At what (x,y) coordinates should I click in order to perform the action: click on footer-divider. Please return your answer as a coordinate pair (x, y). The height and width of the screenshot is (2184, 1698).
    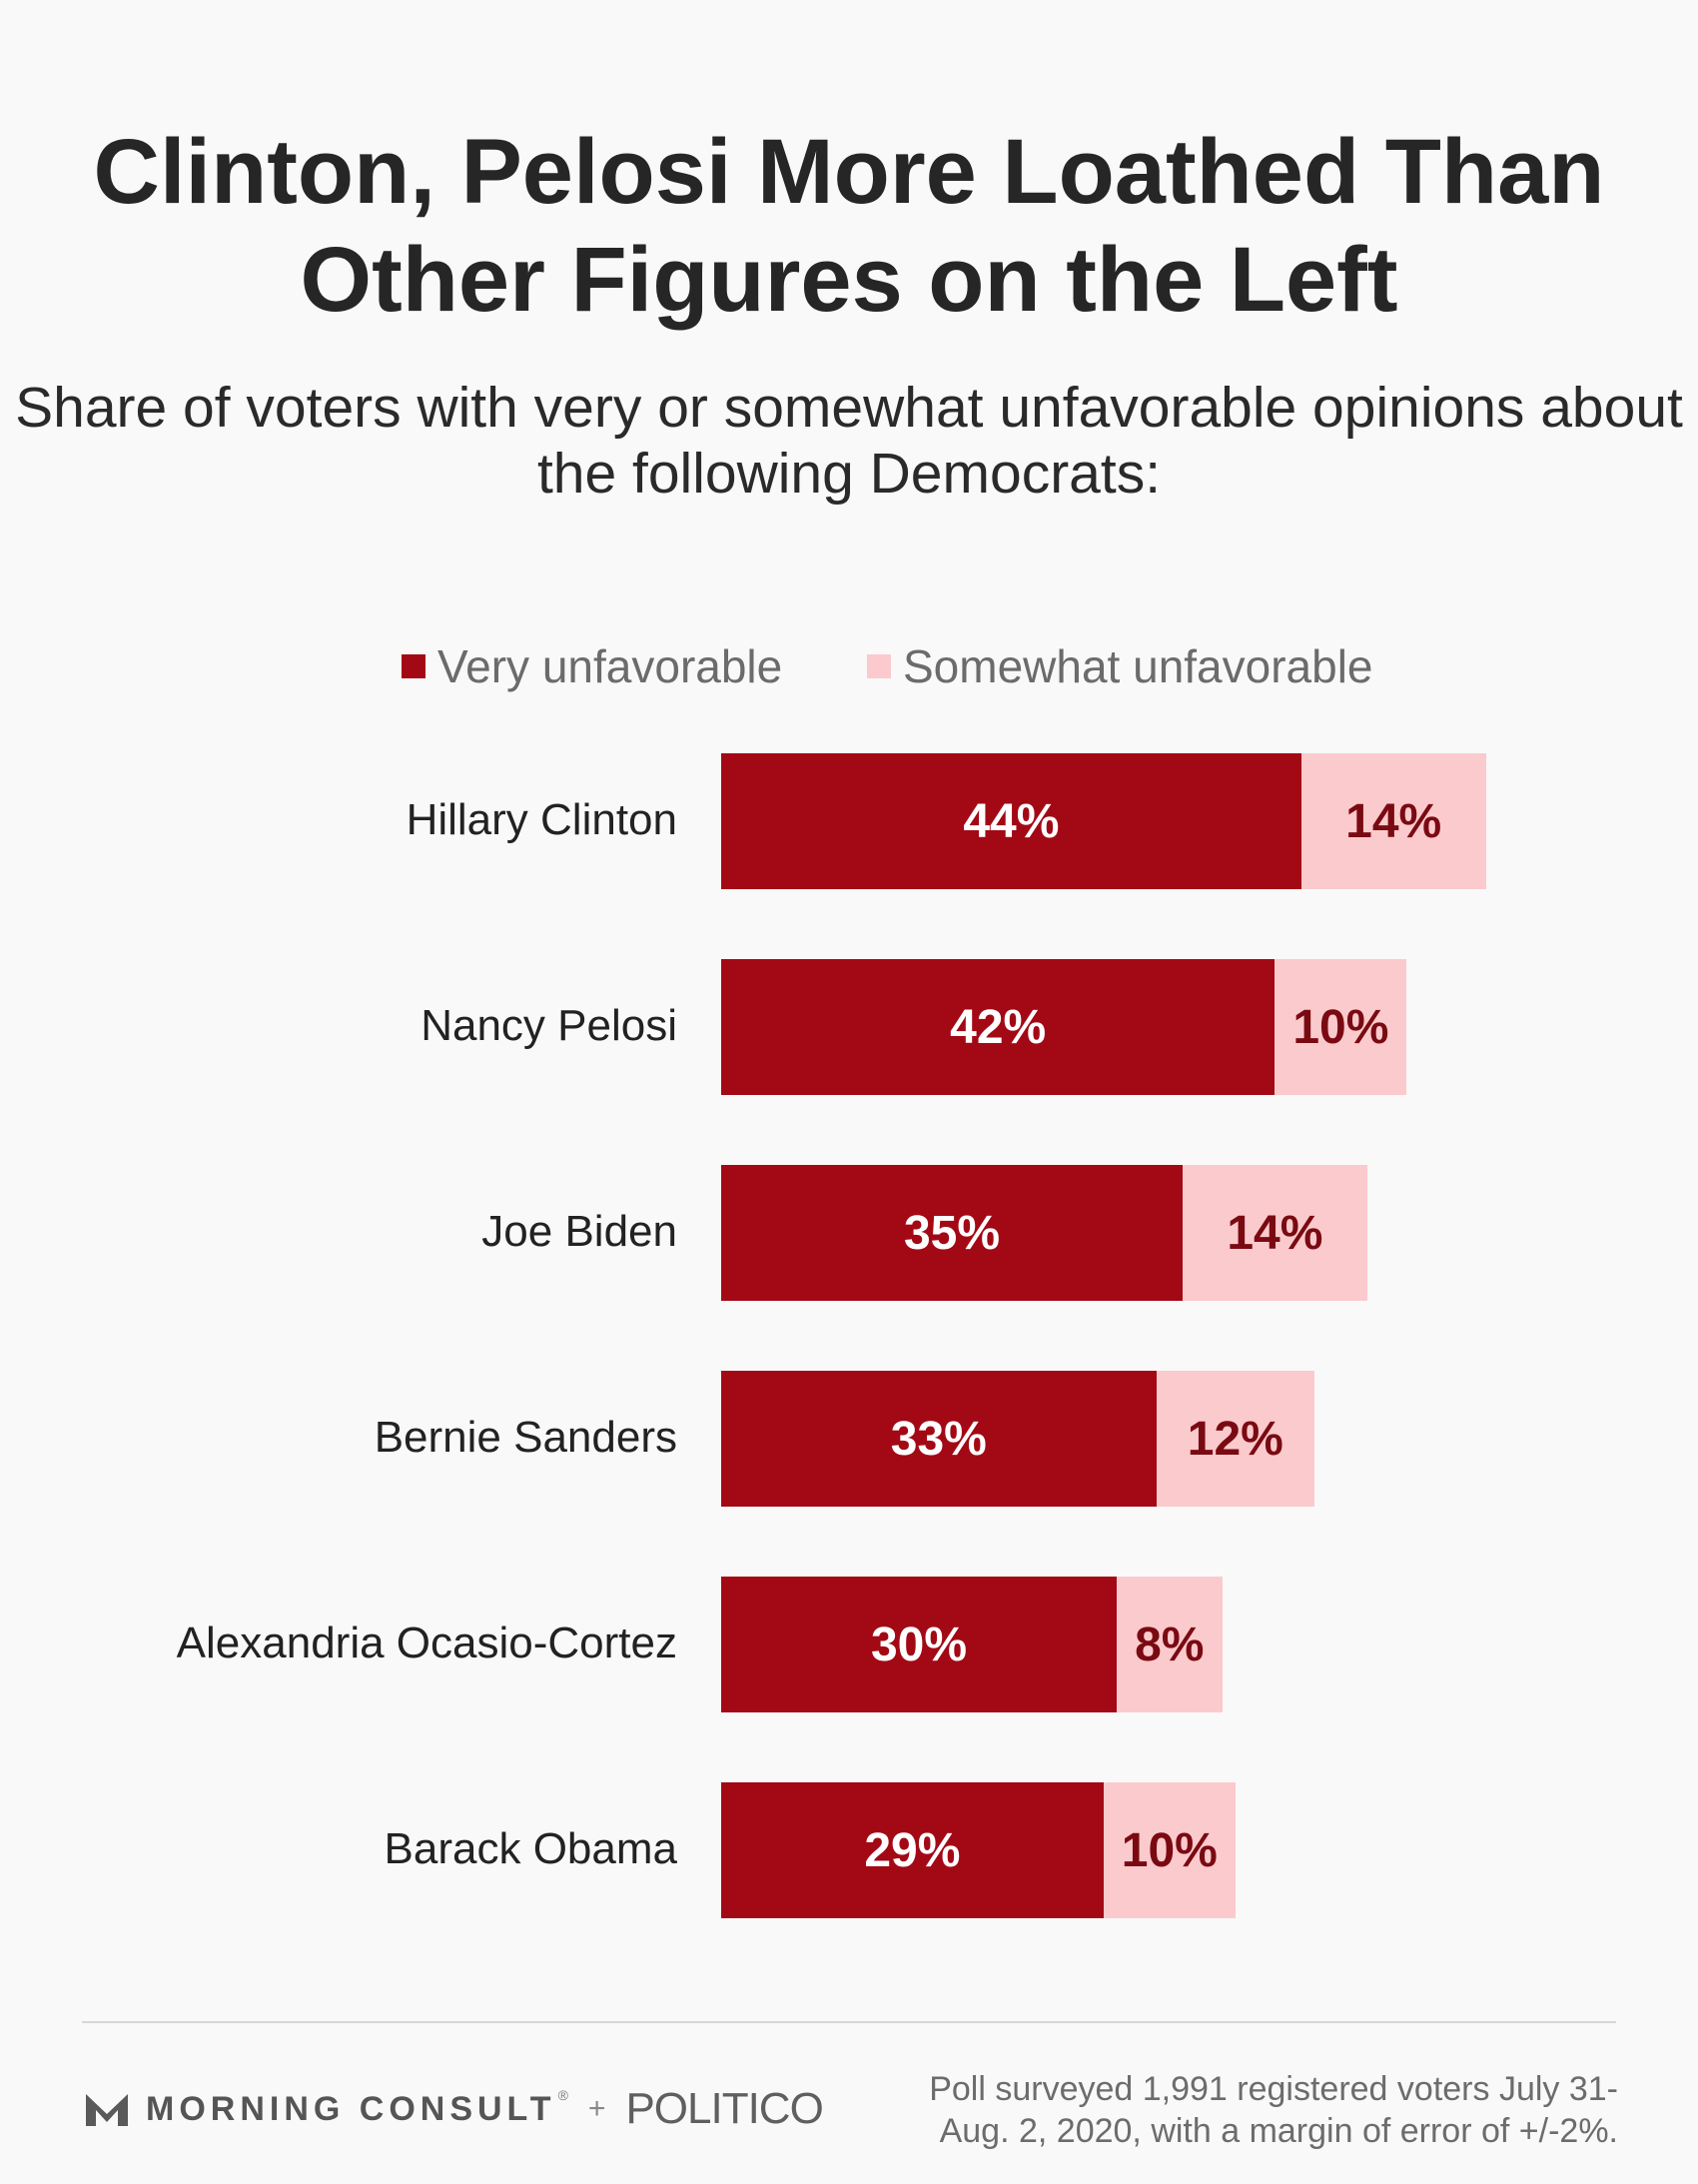
    Looking at the image, I should click on (849, 2022).